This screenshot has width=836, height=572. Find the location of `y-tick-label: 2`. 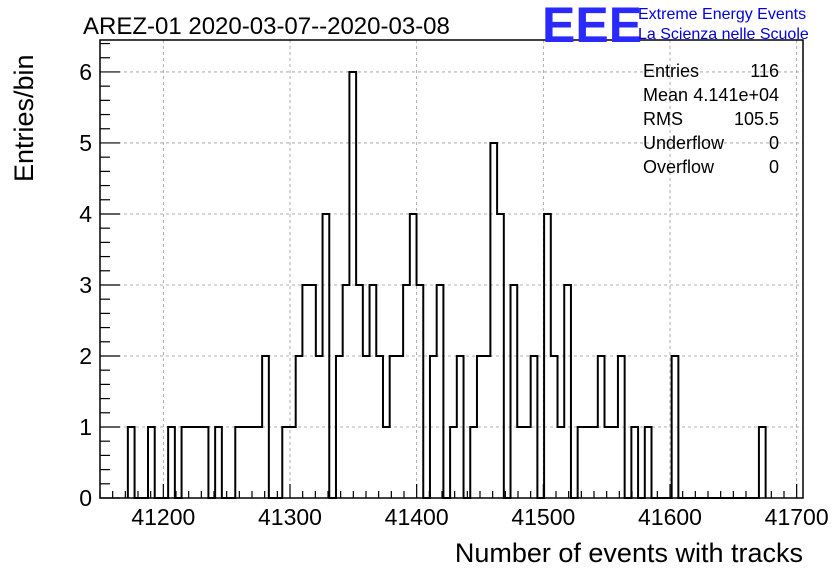

y-tick-label: 2 is located at coordinates (85, 356).